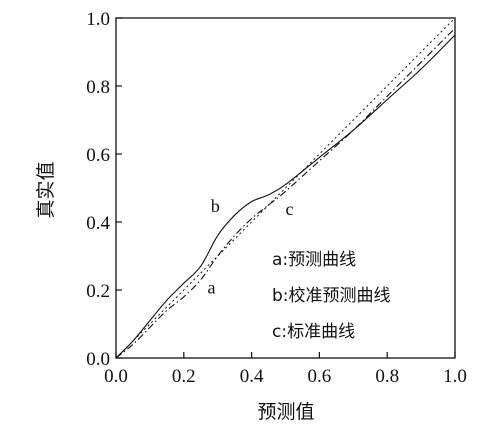  Describe the element at coordinates (212, 287) in the screenshot. I see `annotation-a: a` at that location.